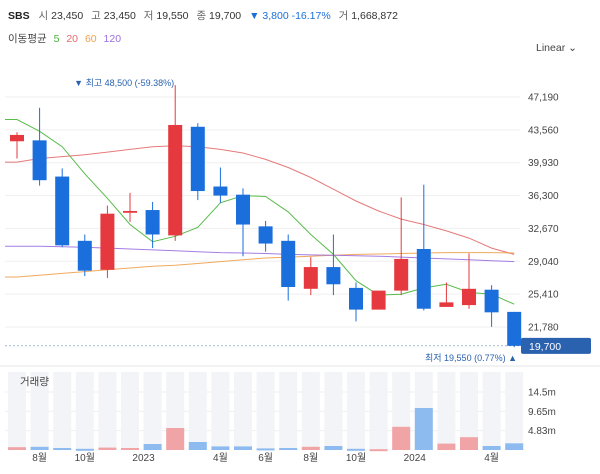  I want to click on x-tick-label: 2024, so click(415, 458).